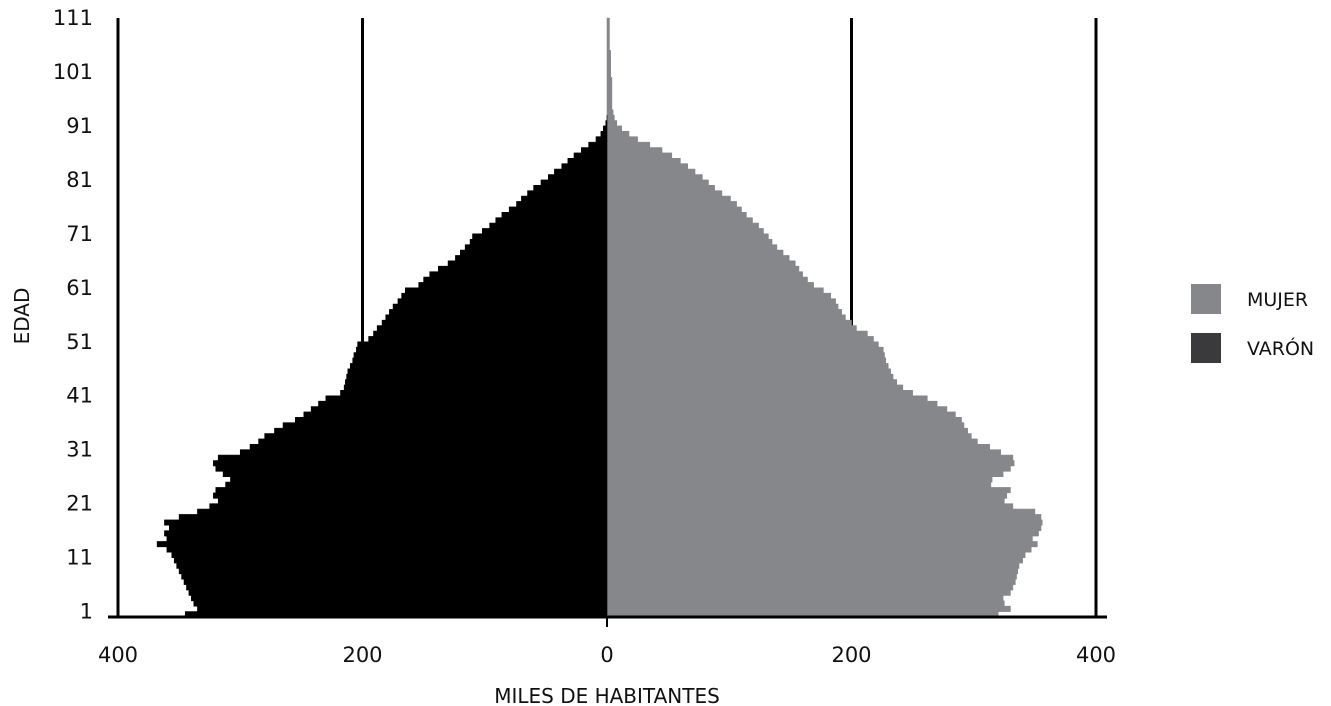 The width and height of the screenshot is (1331, 706). Describe the element at coordinates (73, 18) in the screenshot. I see `y-tick-label: 111` at that location.